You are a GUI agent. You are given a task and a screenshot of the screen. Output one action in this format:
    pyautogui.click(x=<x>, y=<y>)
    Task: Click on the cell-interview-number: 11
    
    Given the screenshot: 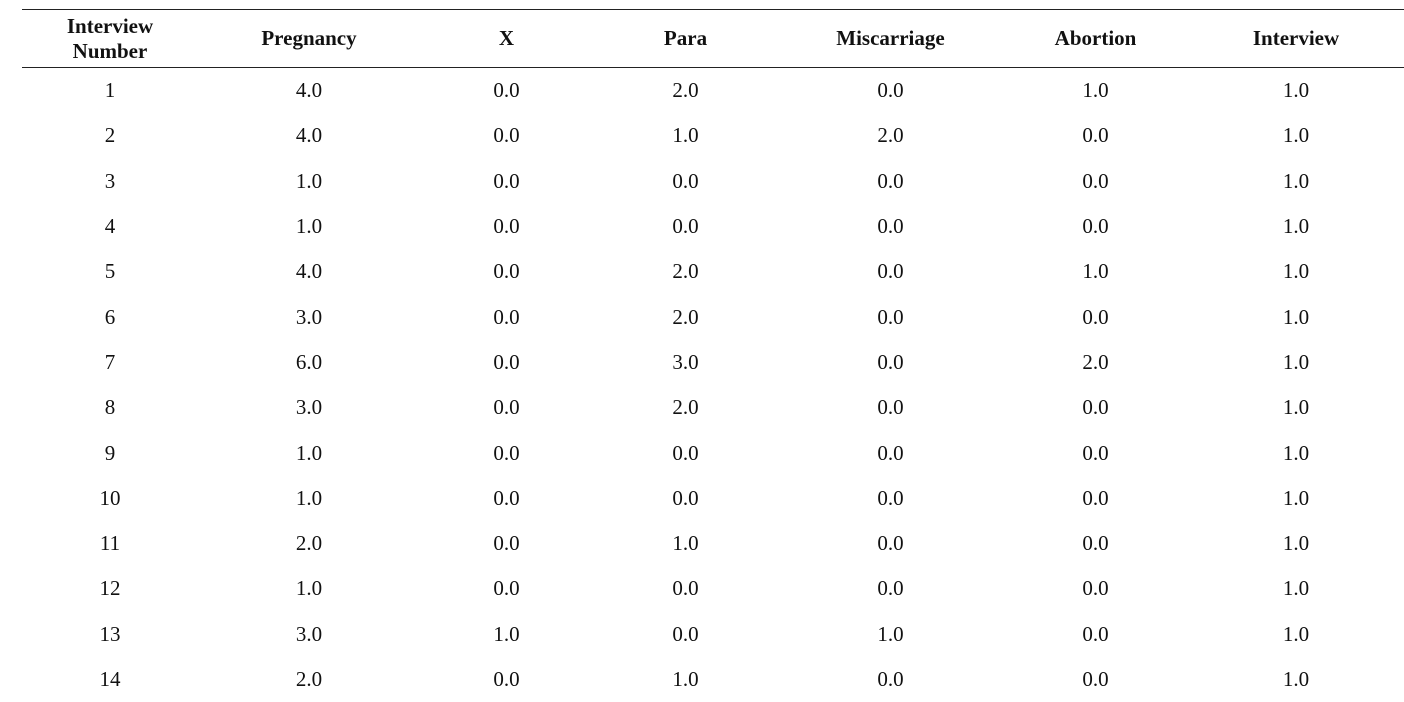 What is the action you would take?
    pyautogui.click(x=110, y=543)
    